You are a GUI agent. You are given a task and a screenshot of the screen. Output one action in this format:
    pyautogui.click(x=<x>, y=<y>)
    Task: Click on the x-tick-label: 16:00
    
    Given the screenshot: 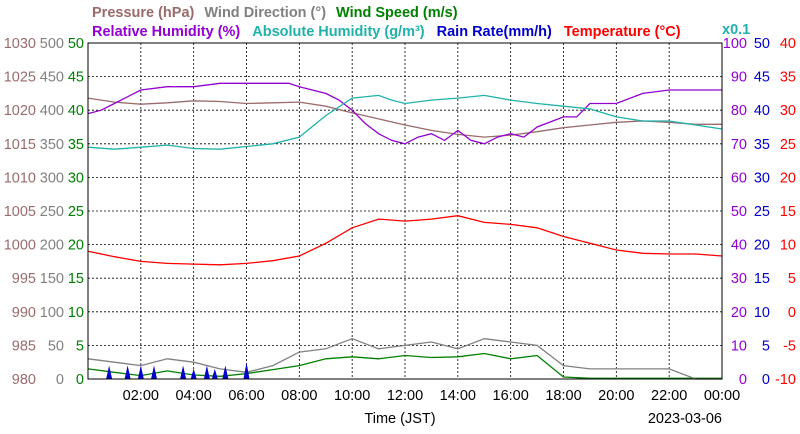 What is the action you would take?
    pyautogui.click(x=511, y=396)
    